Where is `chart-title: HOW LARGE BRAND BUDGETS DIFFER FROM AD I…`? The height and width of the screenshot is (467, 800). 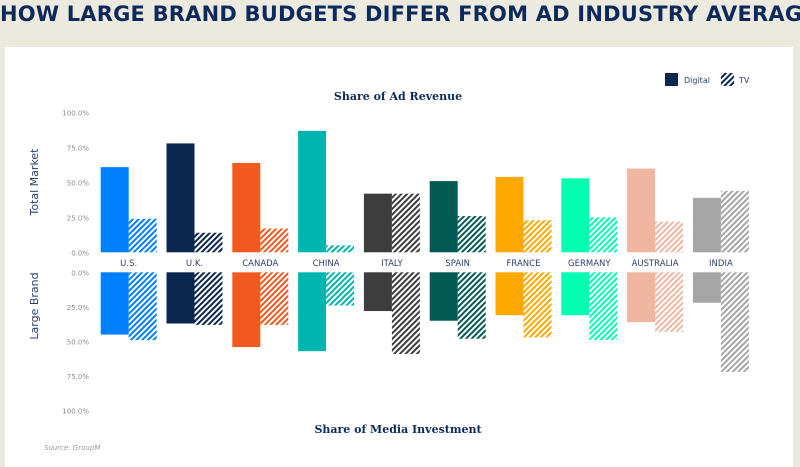 chart-title: HOW LARGE BRAND BUDGETS DIFFER FROM AD I… is located at coordinates (400, 14).